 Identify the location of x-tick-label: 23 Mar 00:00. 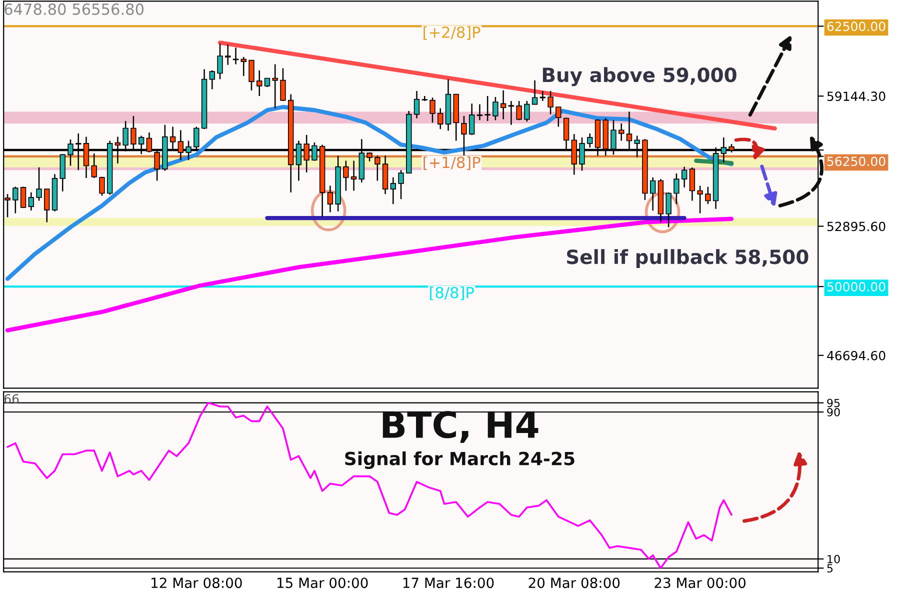
(700, 583).